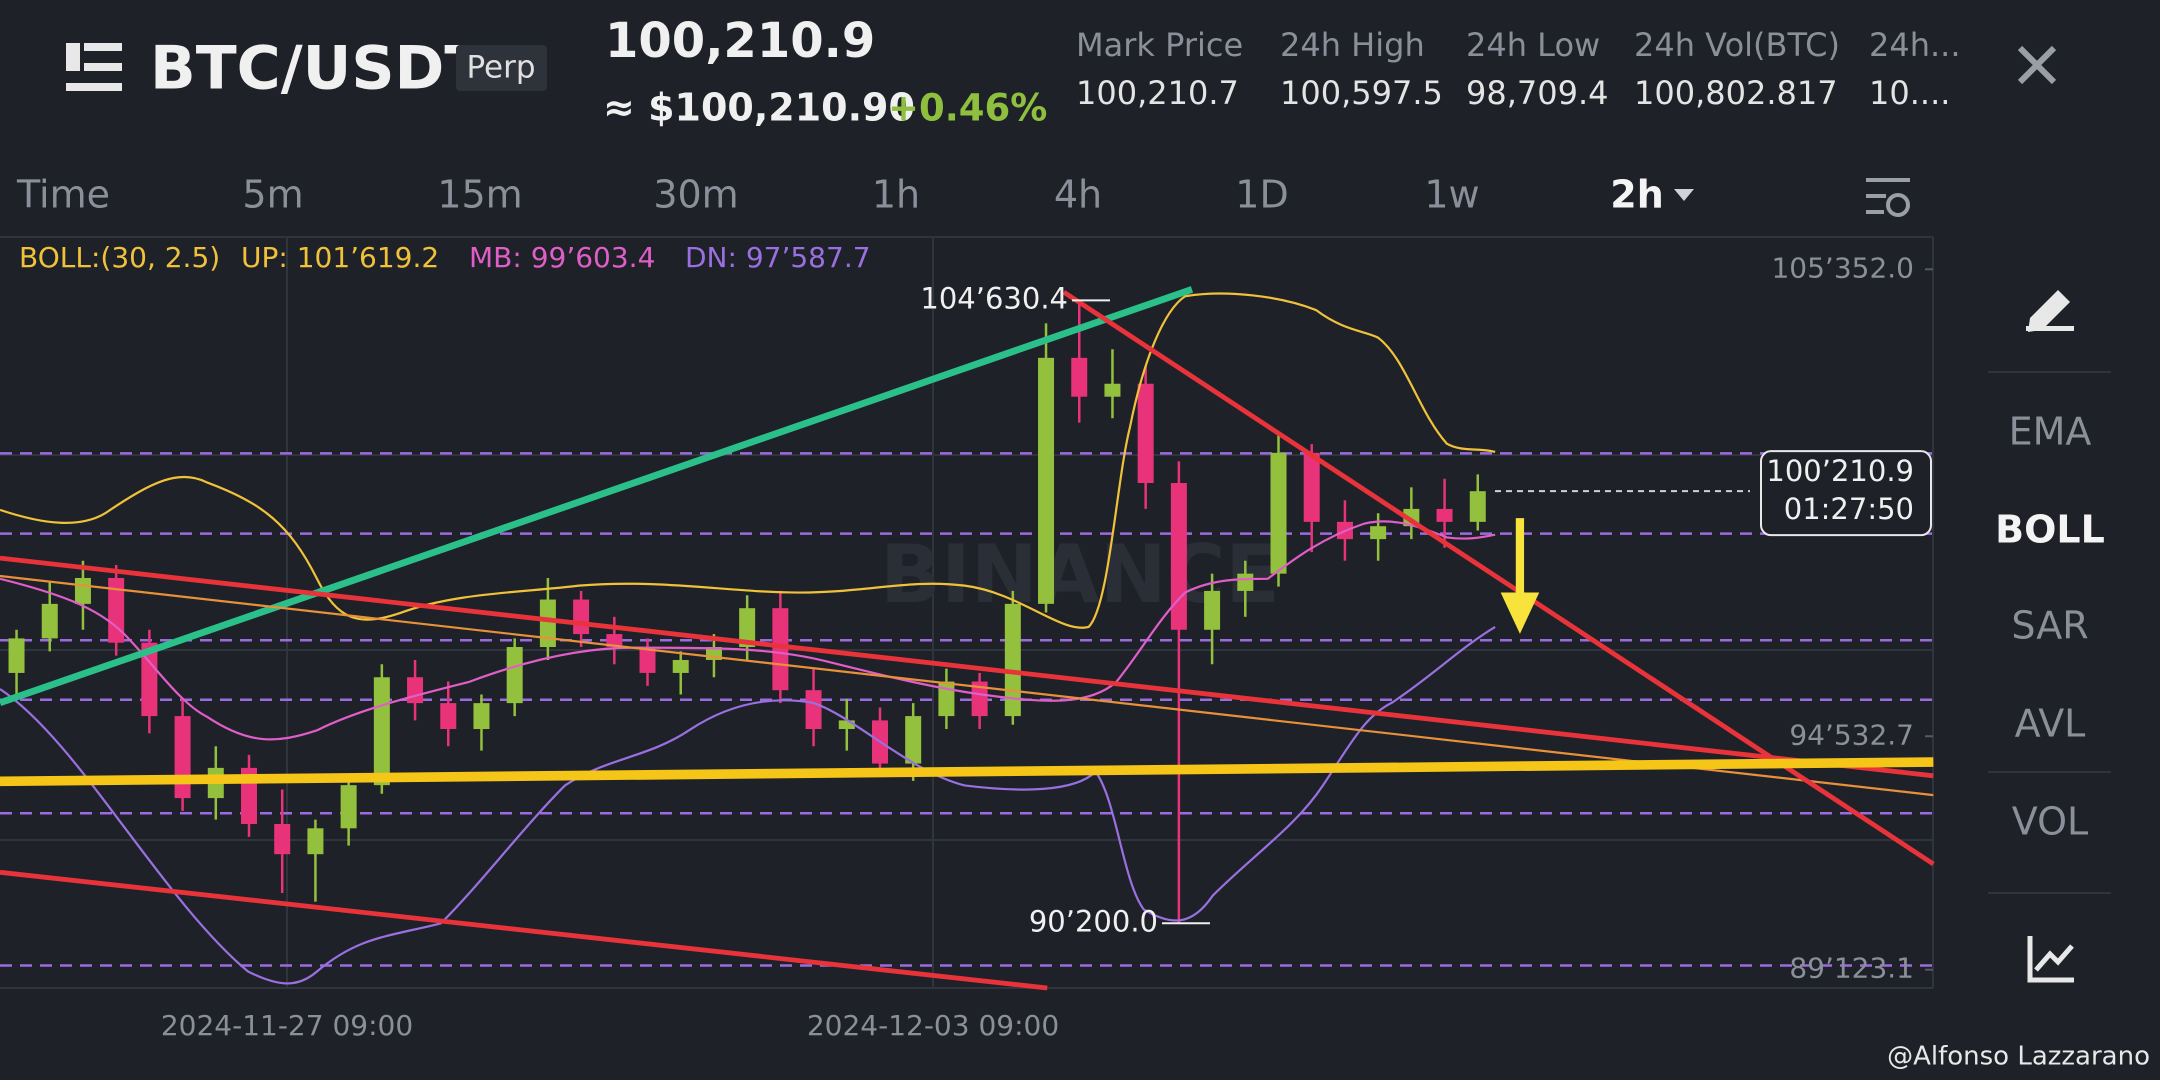 The image size is (2160, 1080). What do you see at coordinates (2050, 530) in the screenshot?
I see `sidebar-item: BOLL` at bounding box center [2050, 530].